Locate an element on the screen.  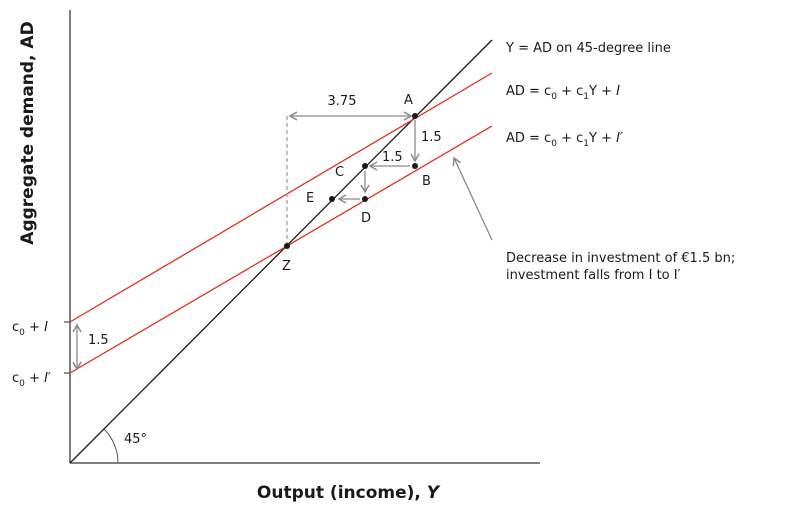
legend-45-line: Y = AD on 45-degree line is located at coordinates (588, 48).